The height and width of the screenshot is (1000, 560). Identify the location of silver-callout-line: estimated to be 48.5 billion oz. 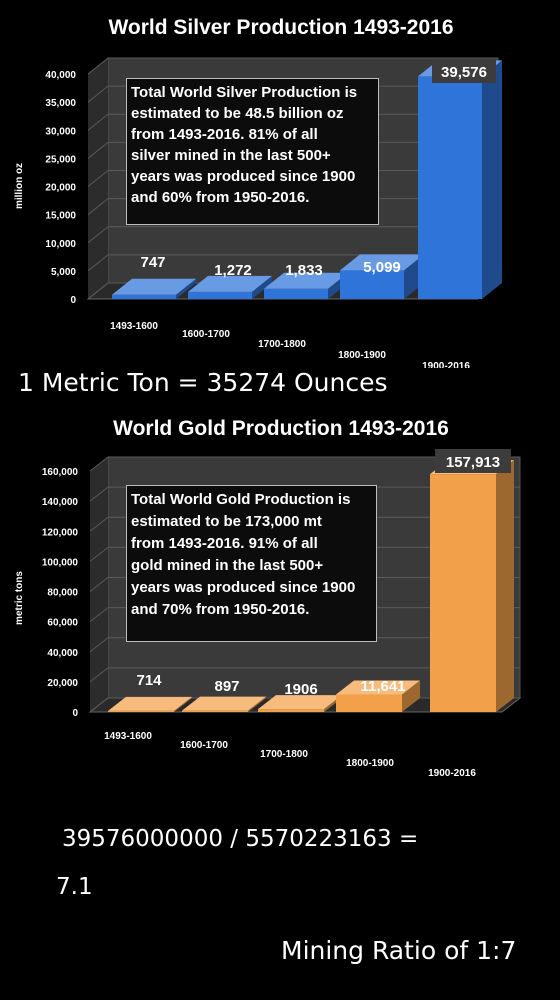
(237, 113).